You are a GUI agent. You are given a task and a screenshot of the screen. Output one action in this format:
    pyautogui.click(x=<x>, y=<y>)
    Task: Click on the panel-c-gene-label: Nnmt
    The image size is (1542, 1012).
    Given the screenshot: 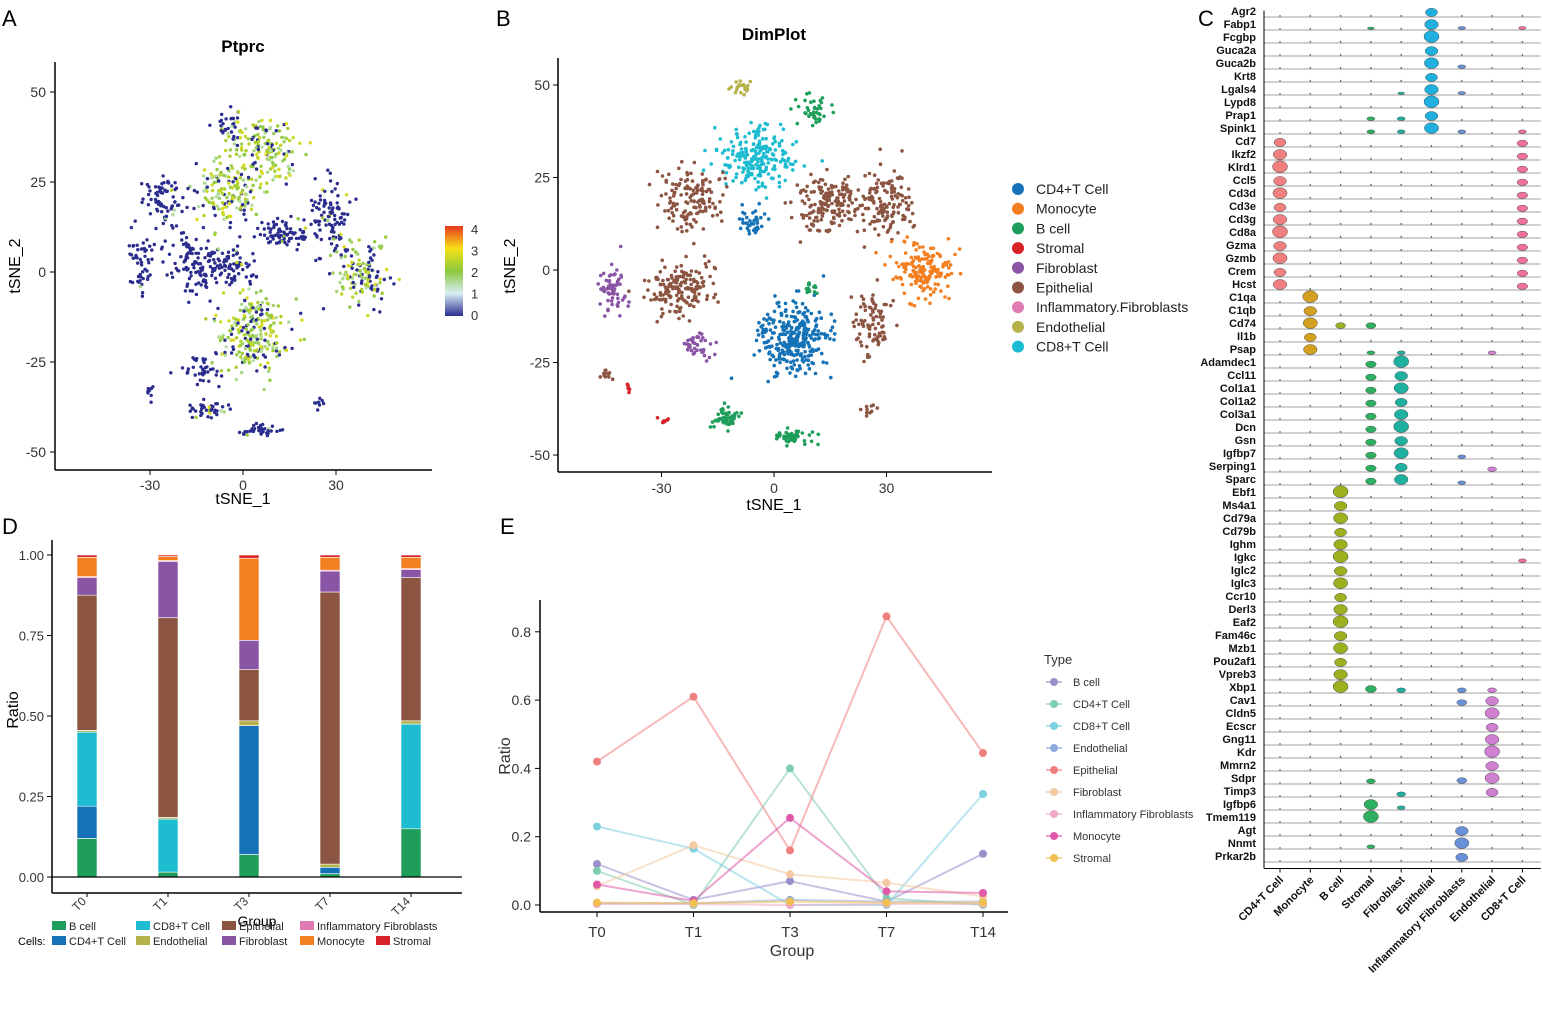 What is the action you would take?
    pyautogui.click(x=1242, y=844)
    